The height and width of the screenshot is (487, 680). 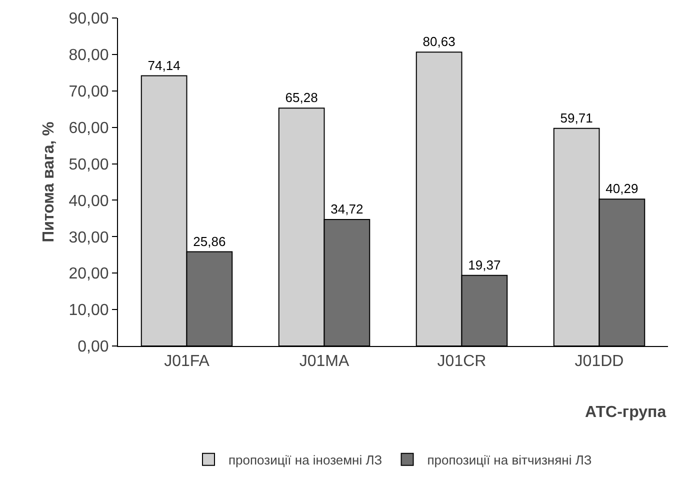 What do you see at coordinates (187, 361) in the screenshot?
I see `x-tick-label: J01FA` at bounding box center [187, 361].